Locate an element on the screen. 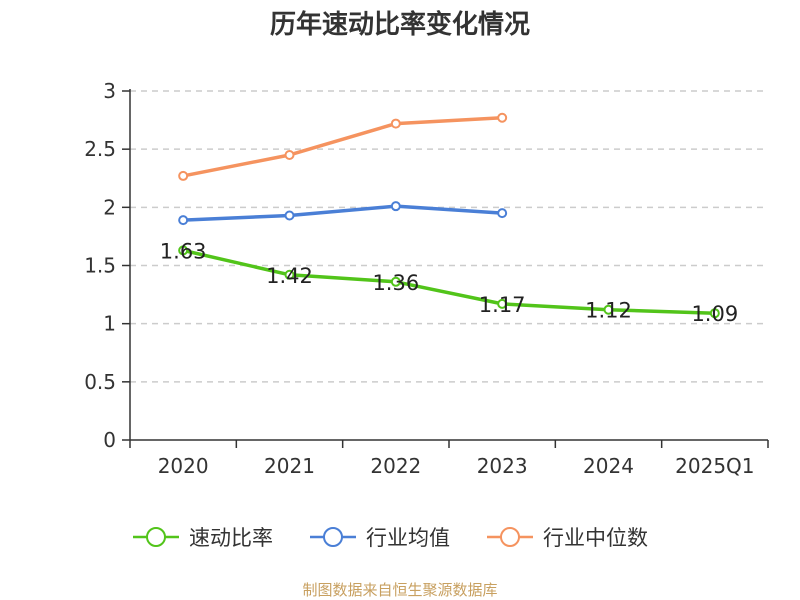 The height and width of the screenshot is (600, 800). legend-item-0: 速动比率 is located at coordinates (203, 538).